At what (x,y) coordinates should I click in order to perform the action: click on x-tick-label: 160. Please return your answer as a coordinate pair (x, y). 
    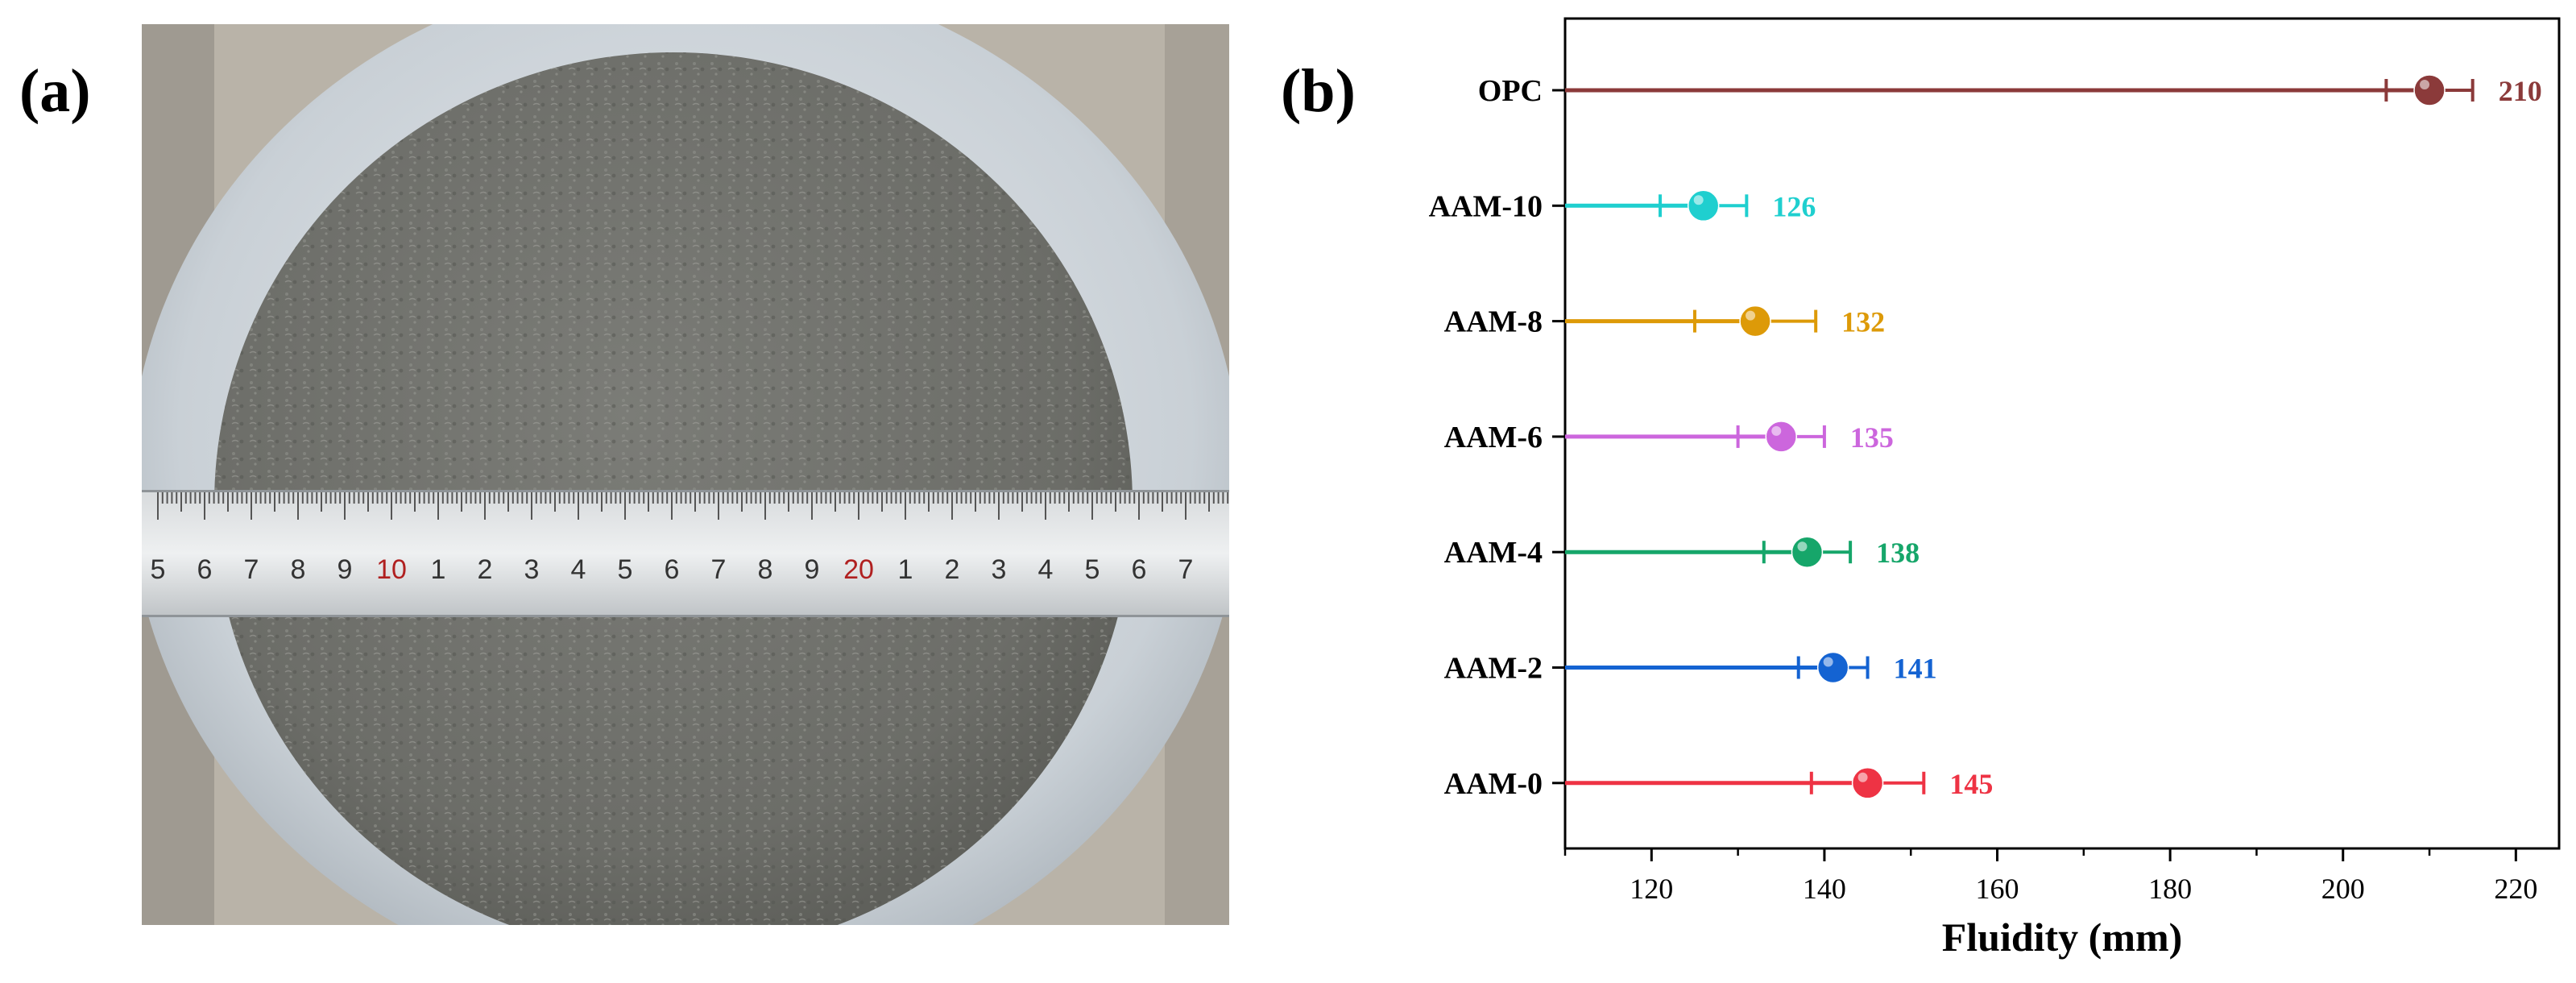
    Looking at the image, I should click on (1997, 889).